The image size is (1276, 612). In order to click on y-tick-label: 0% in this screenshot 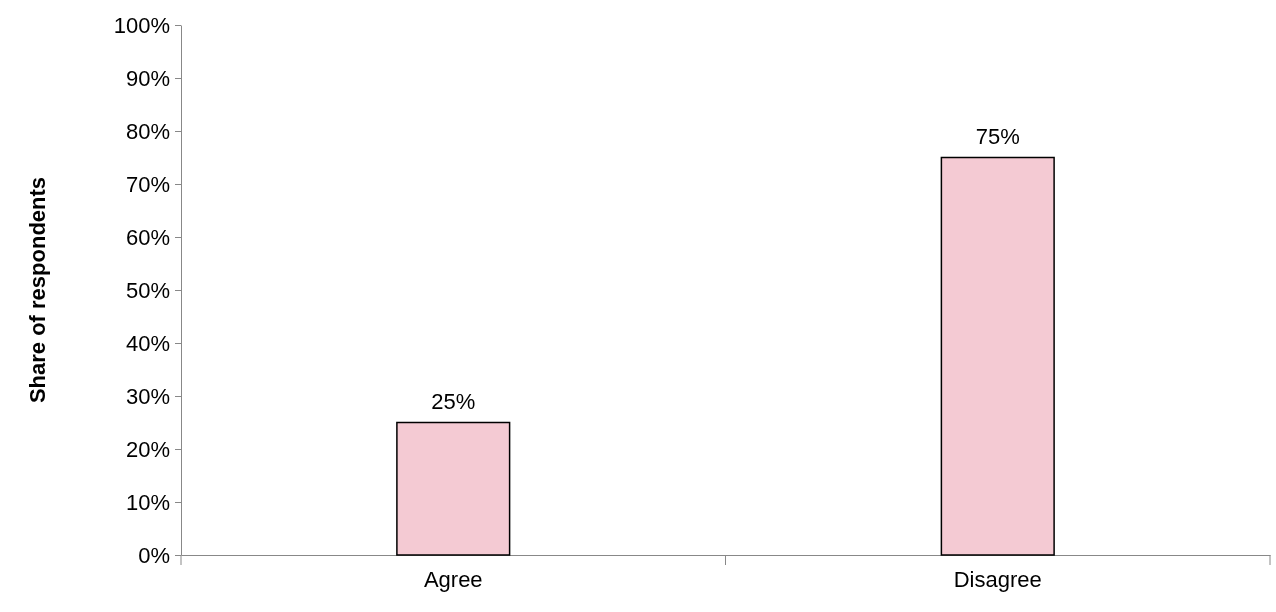, I will do `click(154, 555)`.